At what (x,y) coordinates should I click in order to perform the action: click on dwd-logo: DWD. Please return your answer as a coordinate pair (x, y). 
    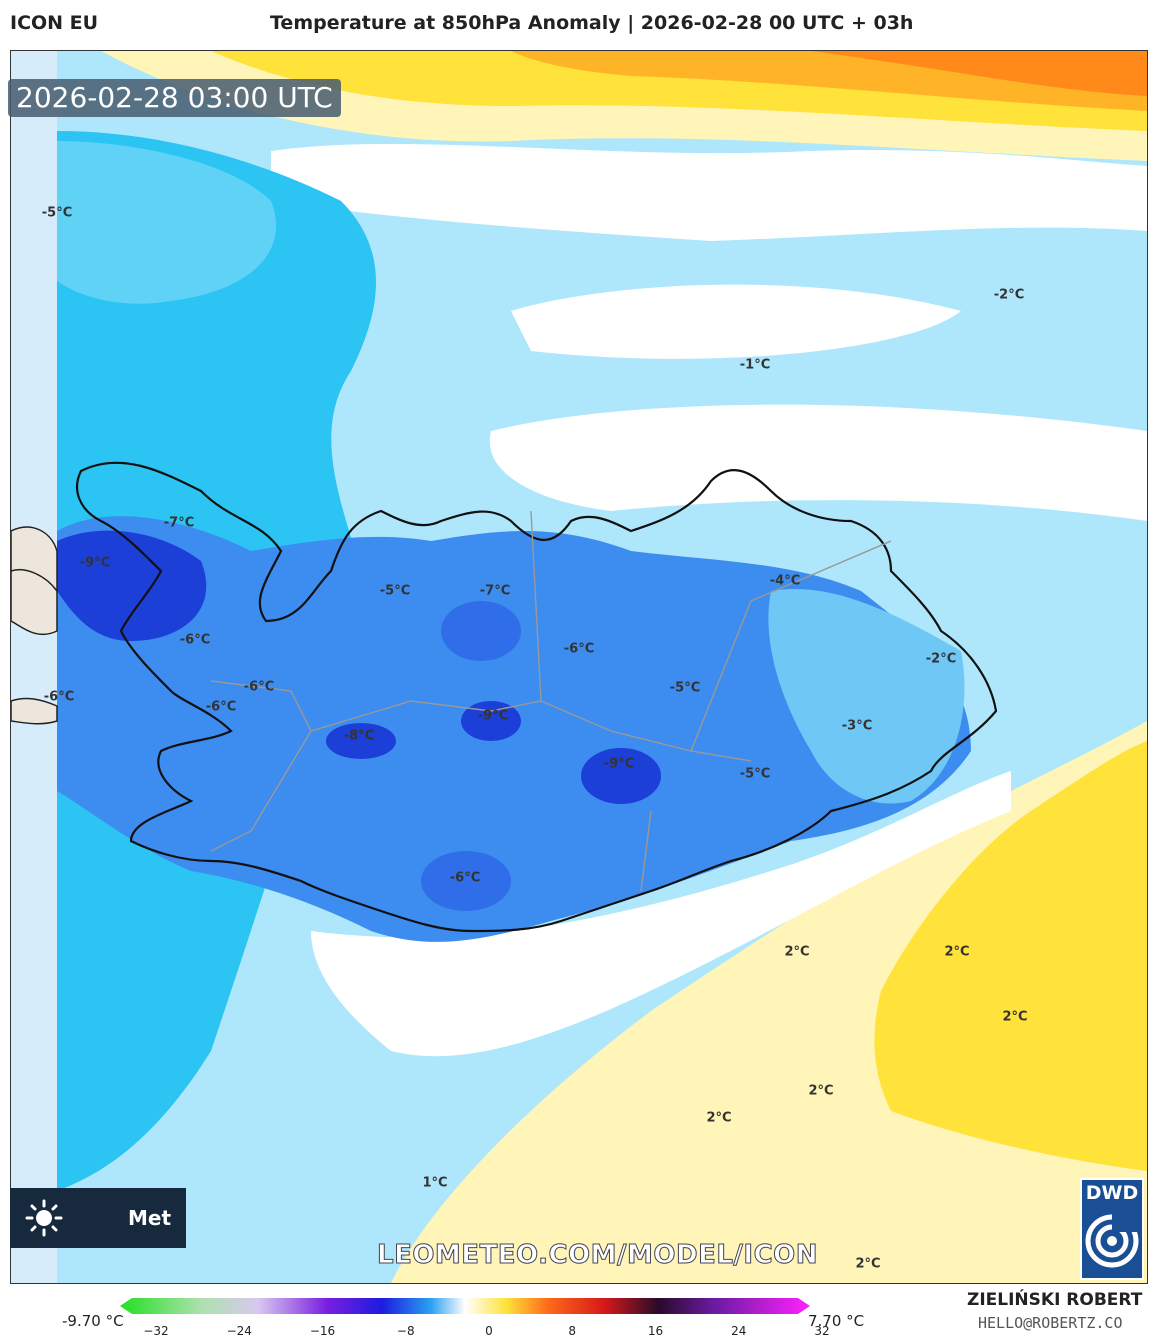
    Looking at the image, I should click on (1112, 1229).